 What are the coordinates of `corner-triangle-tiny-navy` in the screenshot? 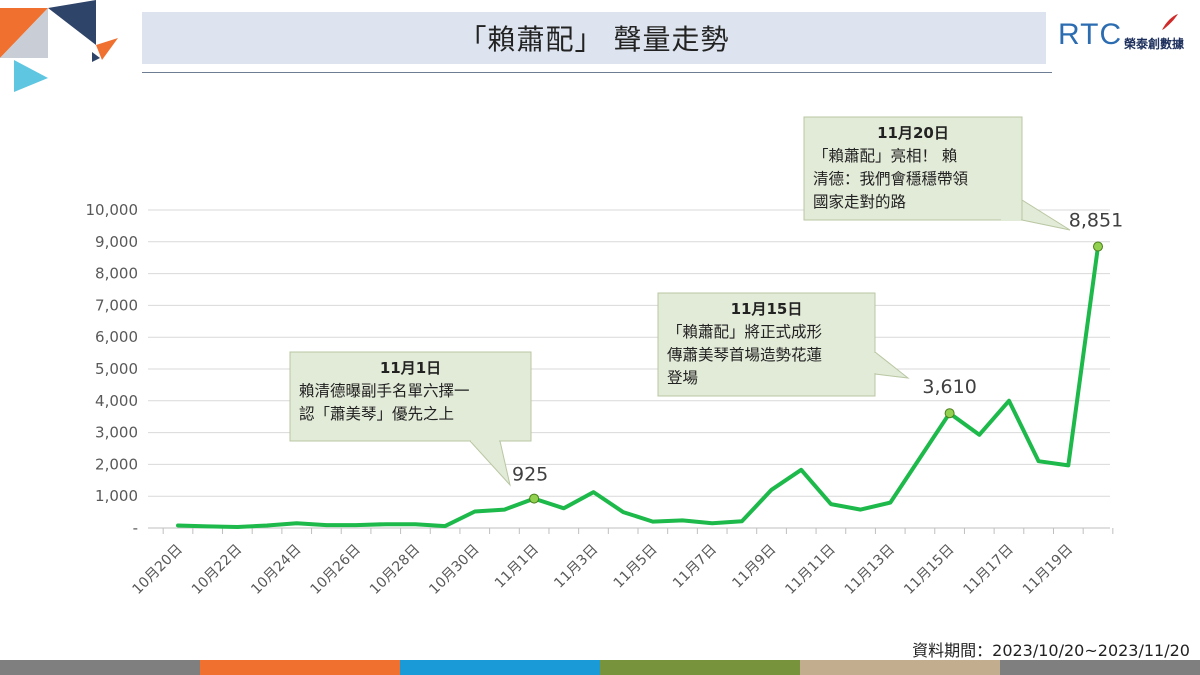 It's located at (96, 57).